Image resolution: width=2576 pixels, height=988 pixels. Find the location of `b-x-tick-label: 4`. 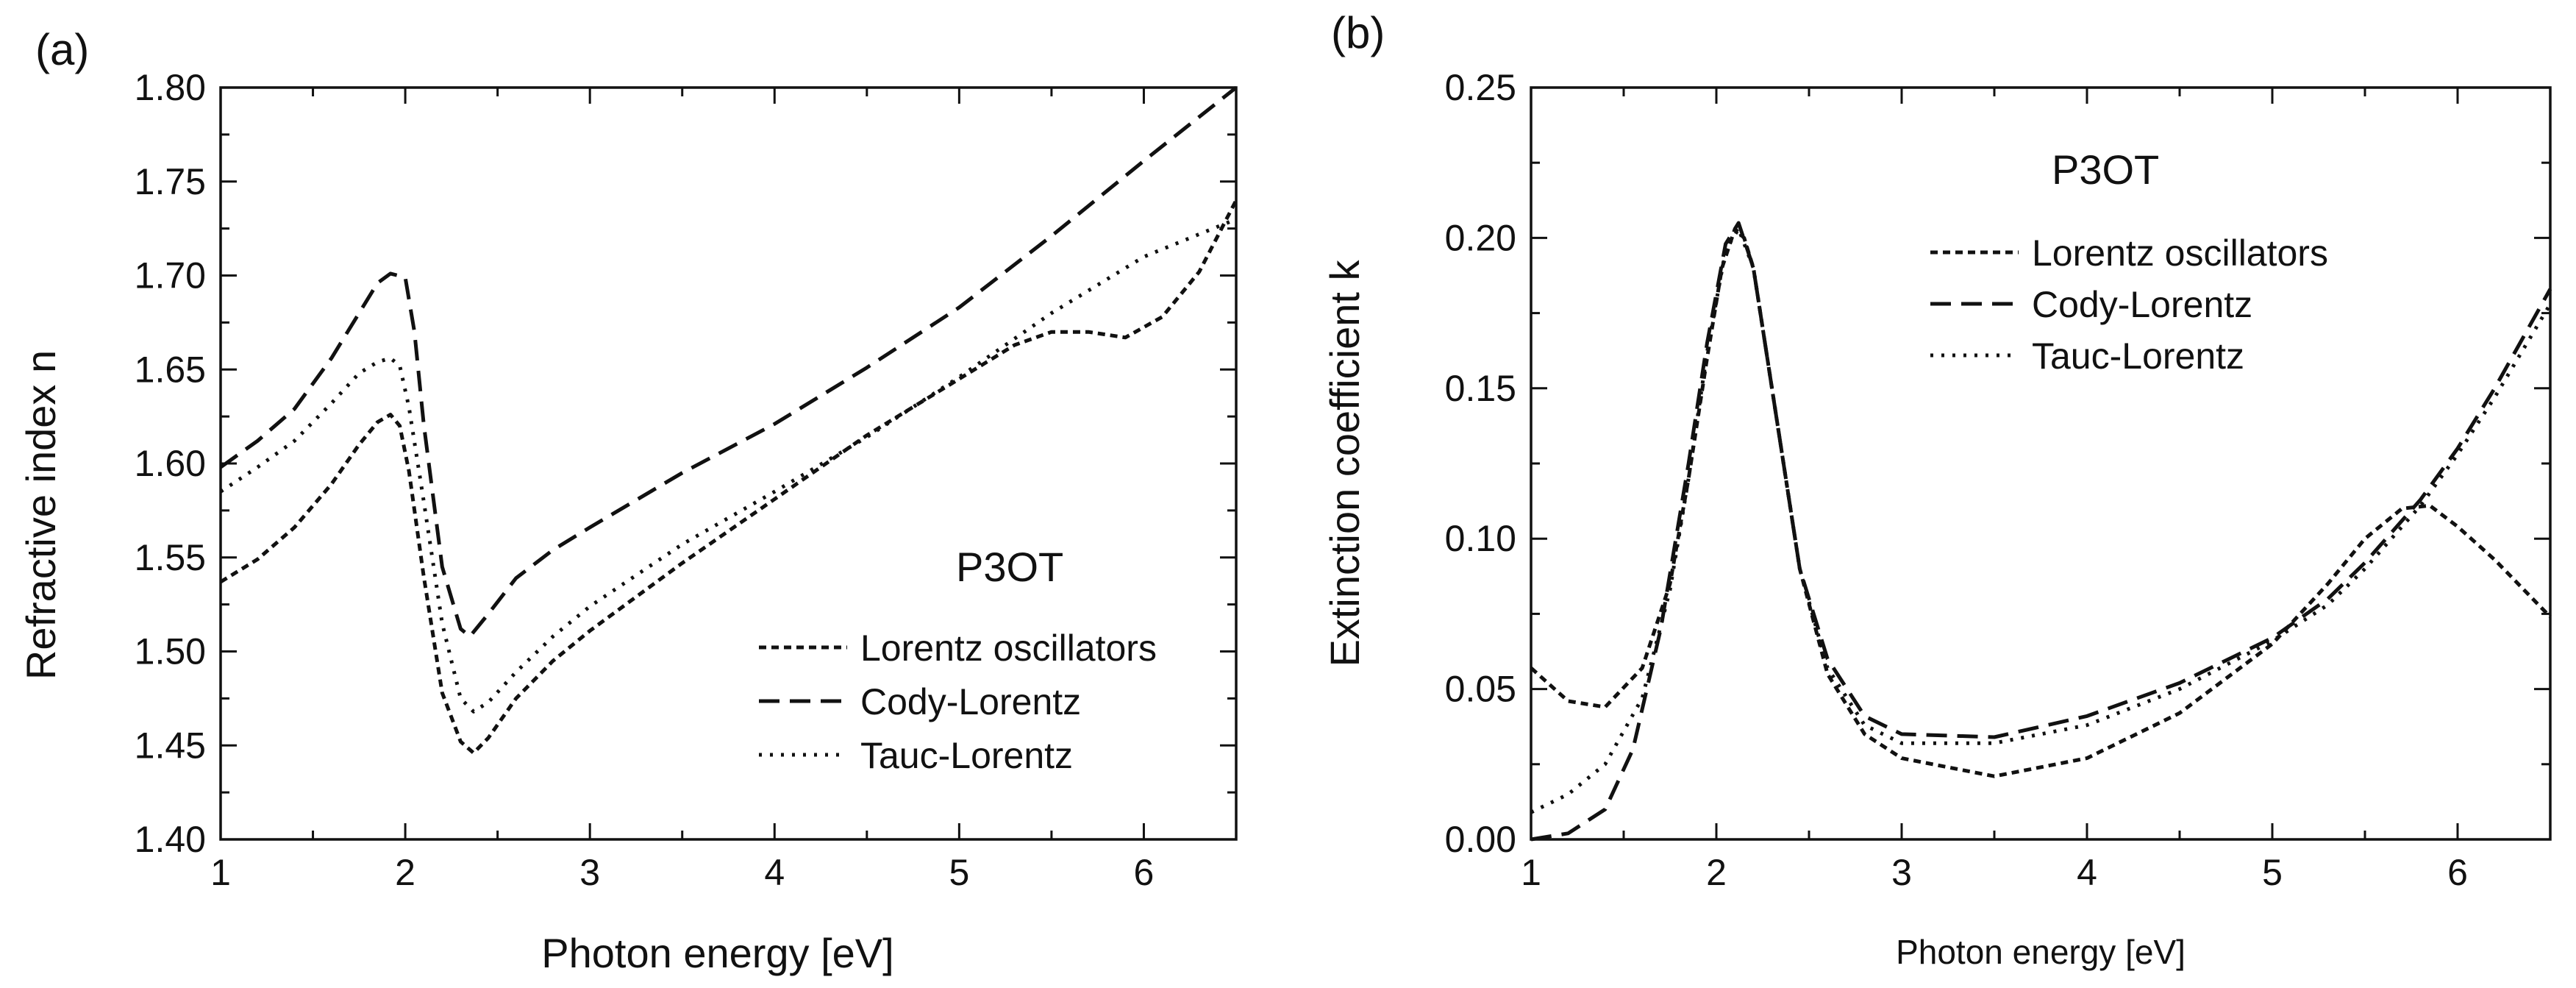

b-x-tick-label: 4 is located at coordinates (2087, 872).